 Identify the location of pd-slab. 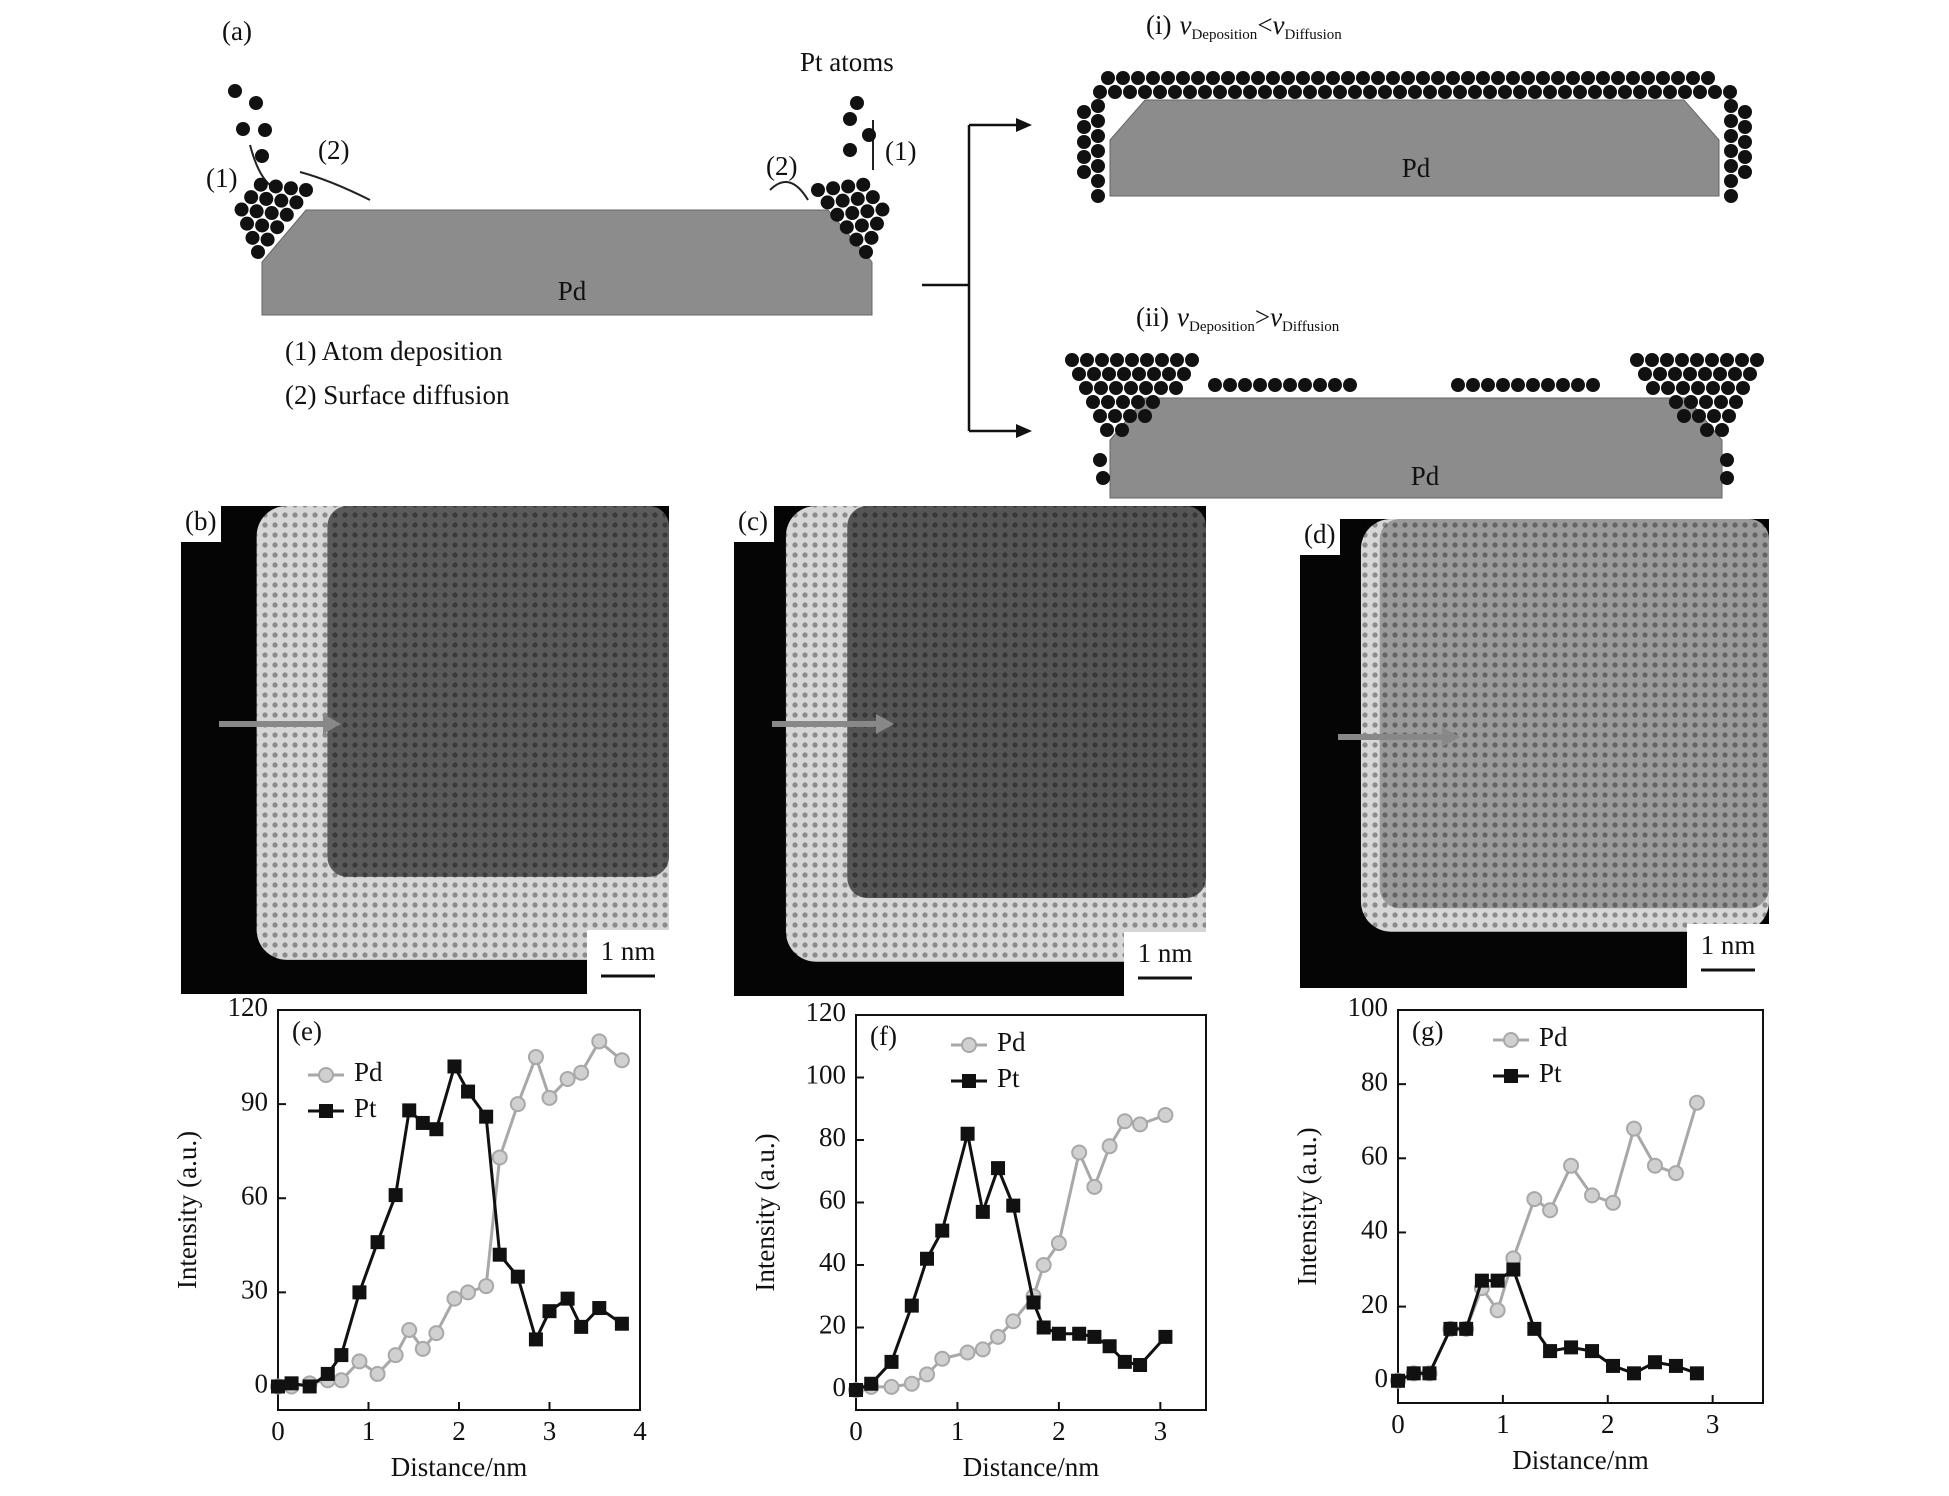
(1414, 148).